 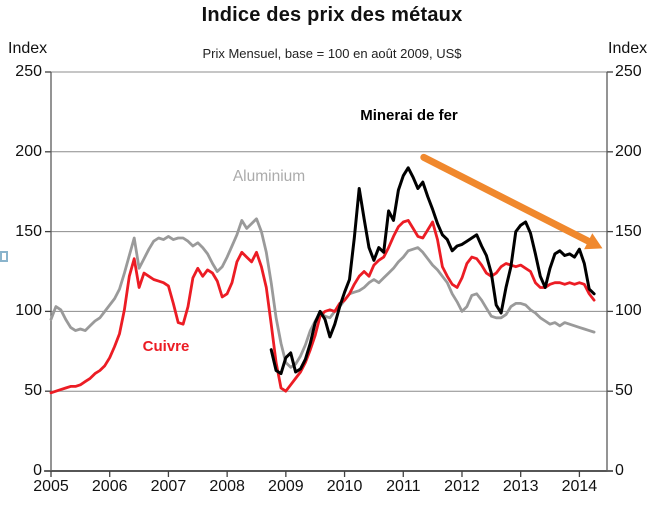 I want to click on series-label-aluminium: Aluminium, so click(x=269, y=176).